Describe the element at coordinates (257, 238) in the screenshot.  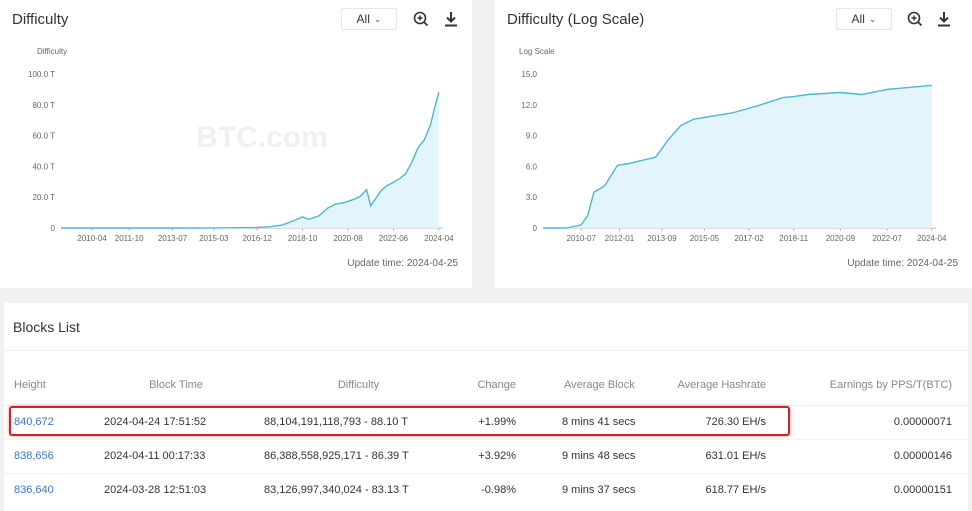
I see `x-tick-label: 2016-12` at that location.